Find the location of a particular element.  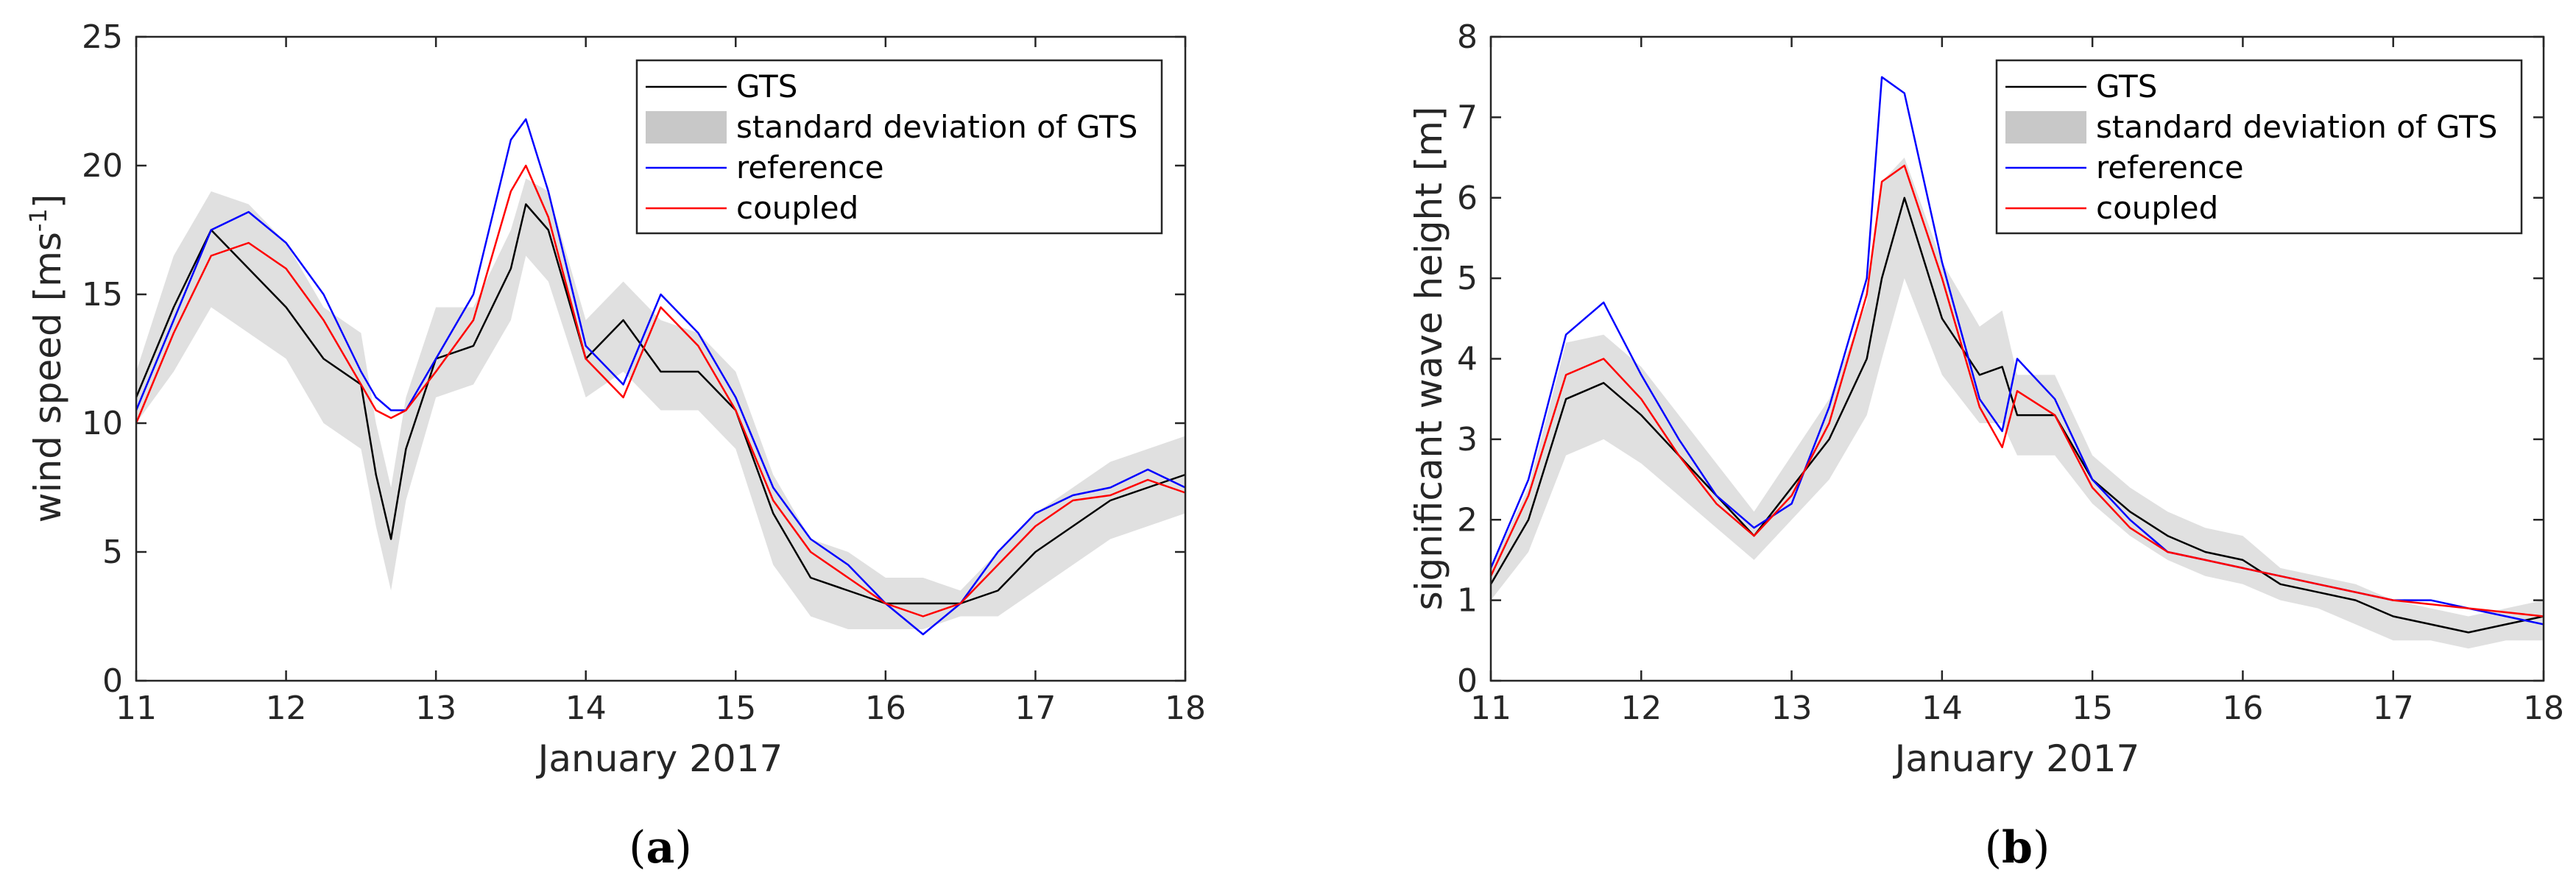

x-axis-label-b: January 2017 is located at coordinates (2016, 758).